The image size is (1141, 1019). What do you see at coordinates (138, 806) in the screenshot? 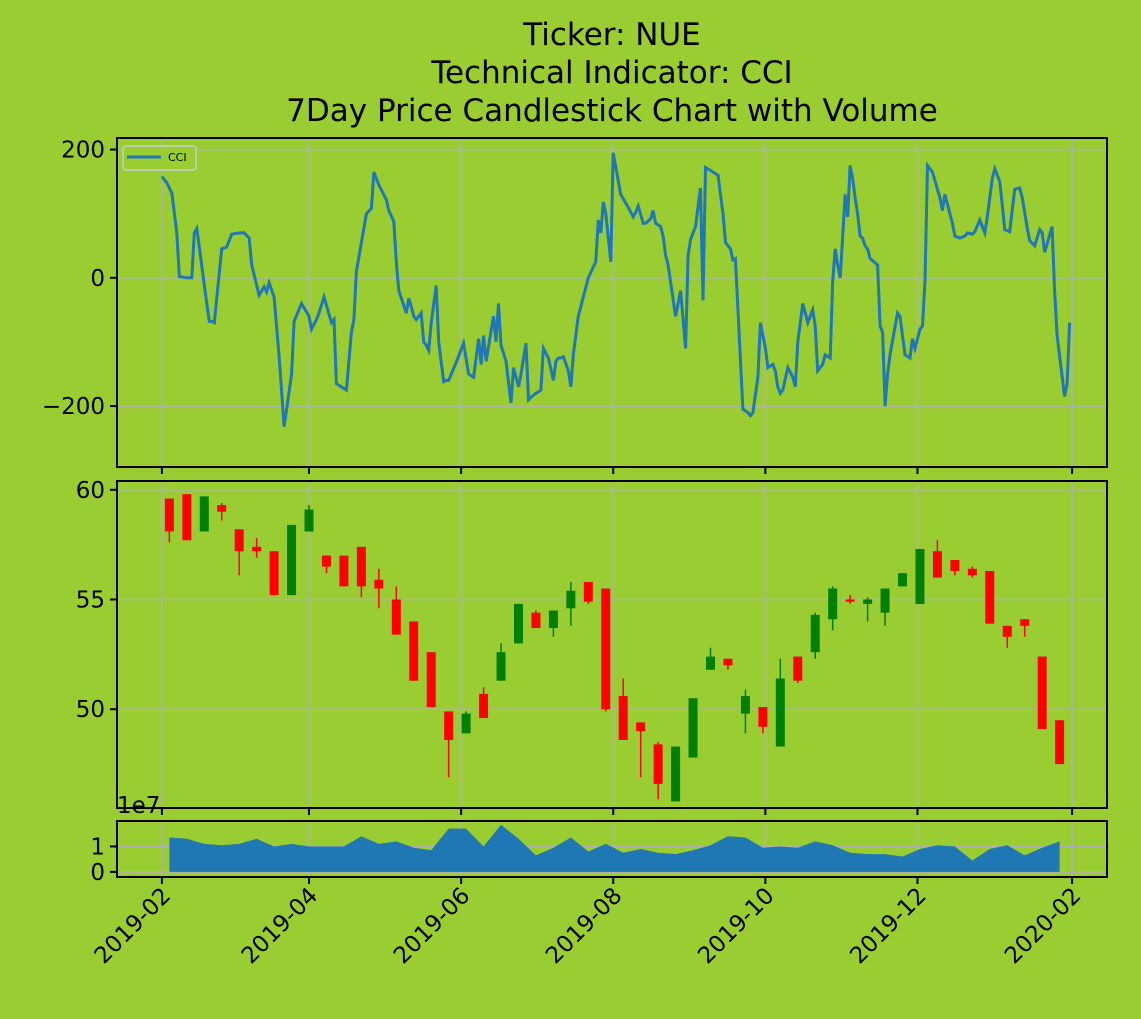
I see `volume-scale-offset: 1e7` at bounding box center [138, 806].